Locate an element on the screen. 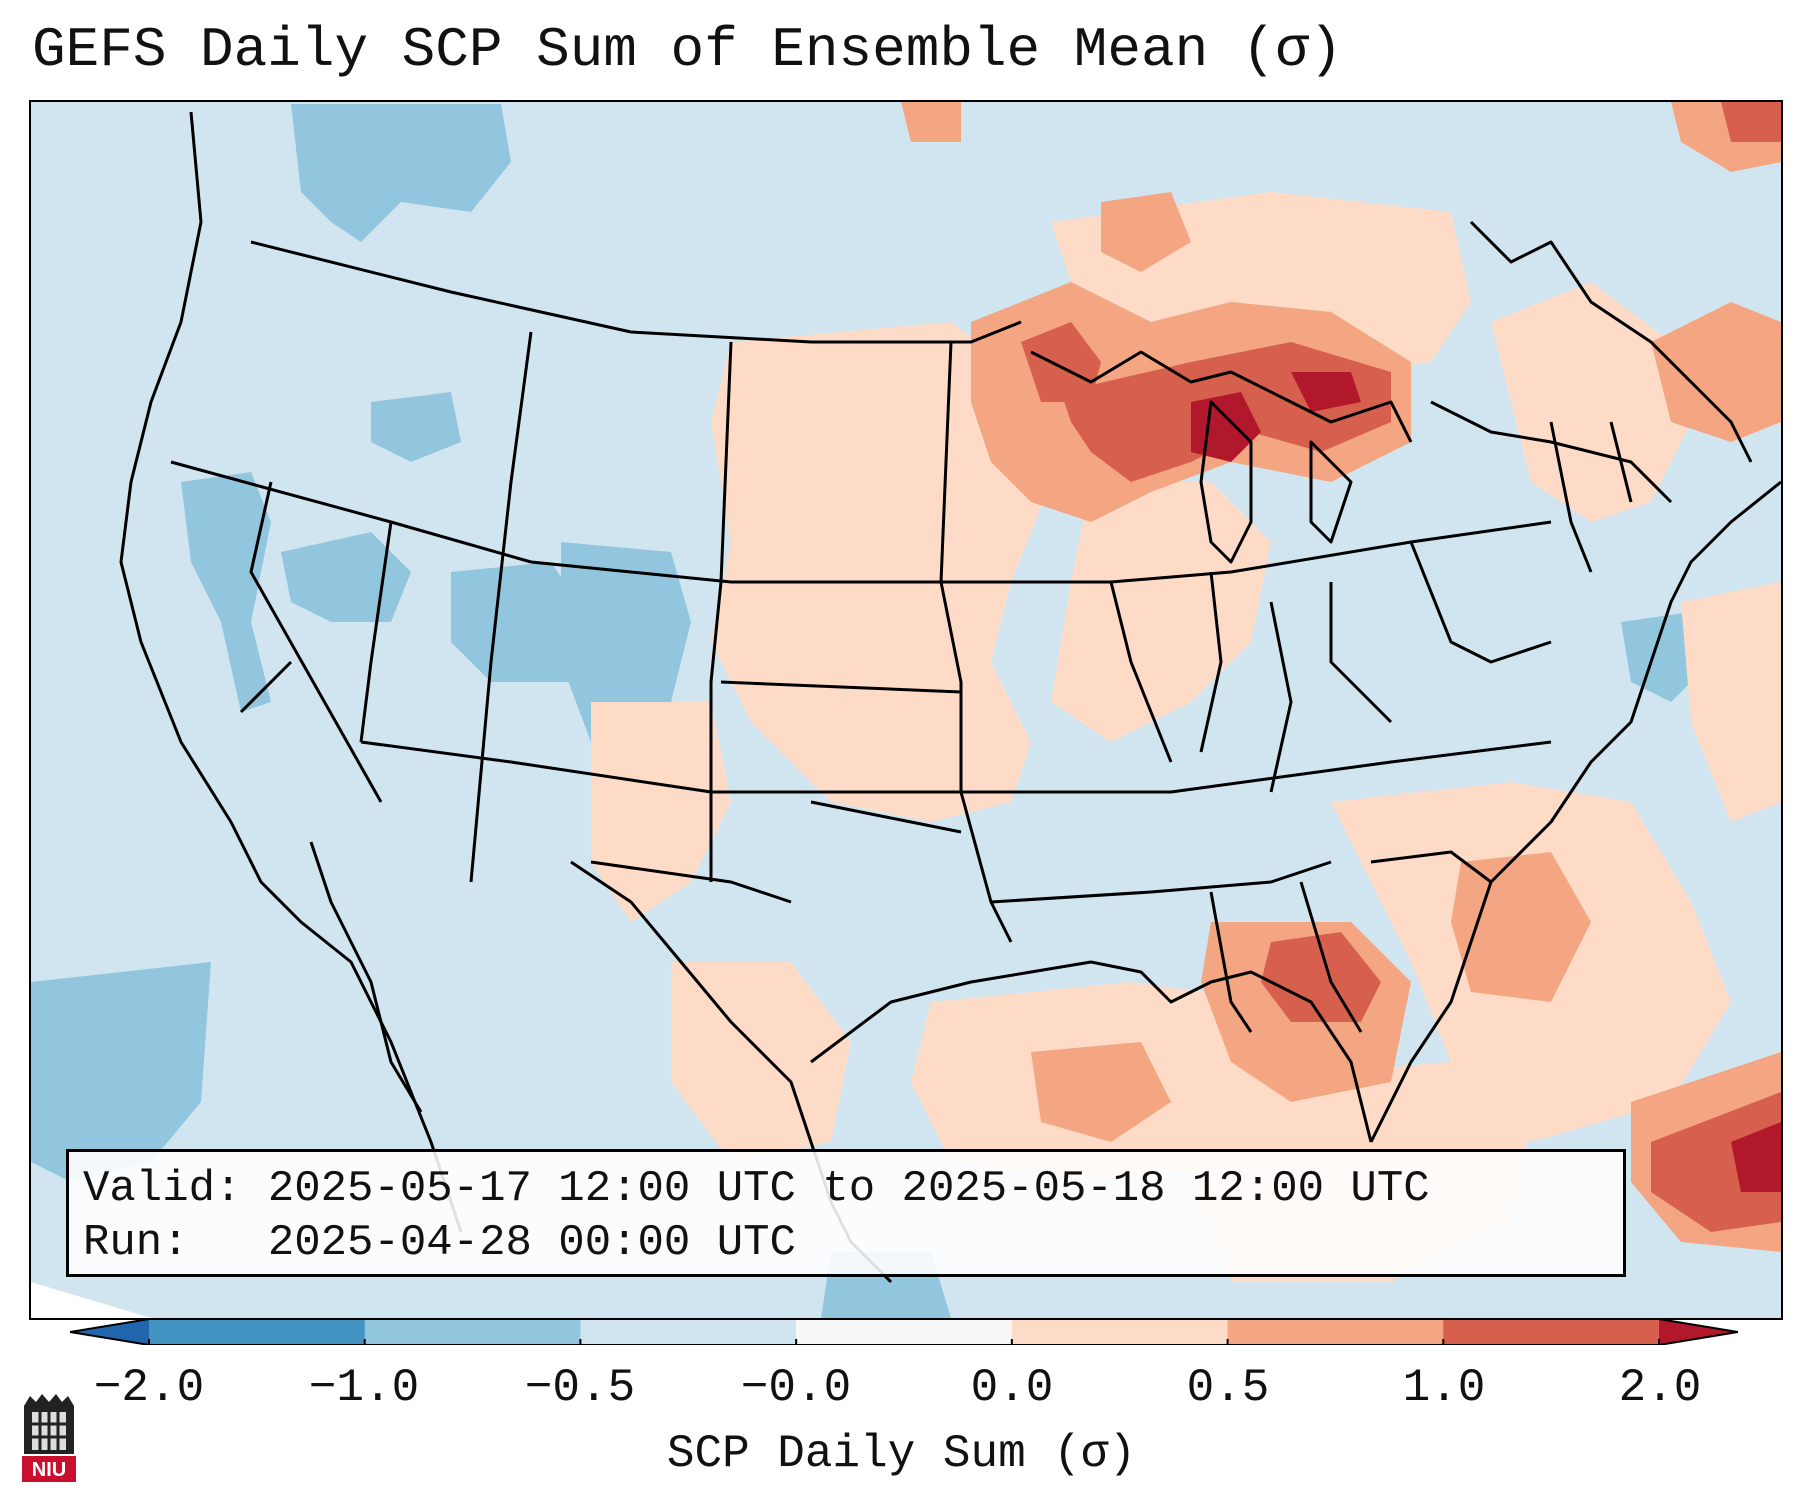 The width and height of the screenshot is (1803, 1506). colorbar is located at coordinates (904, 1332).